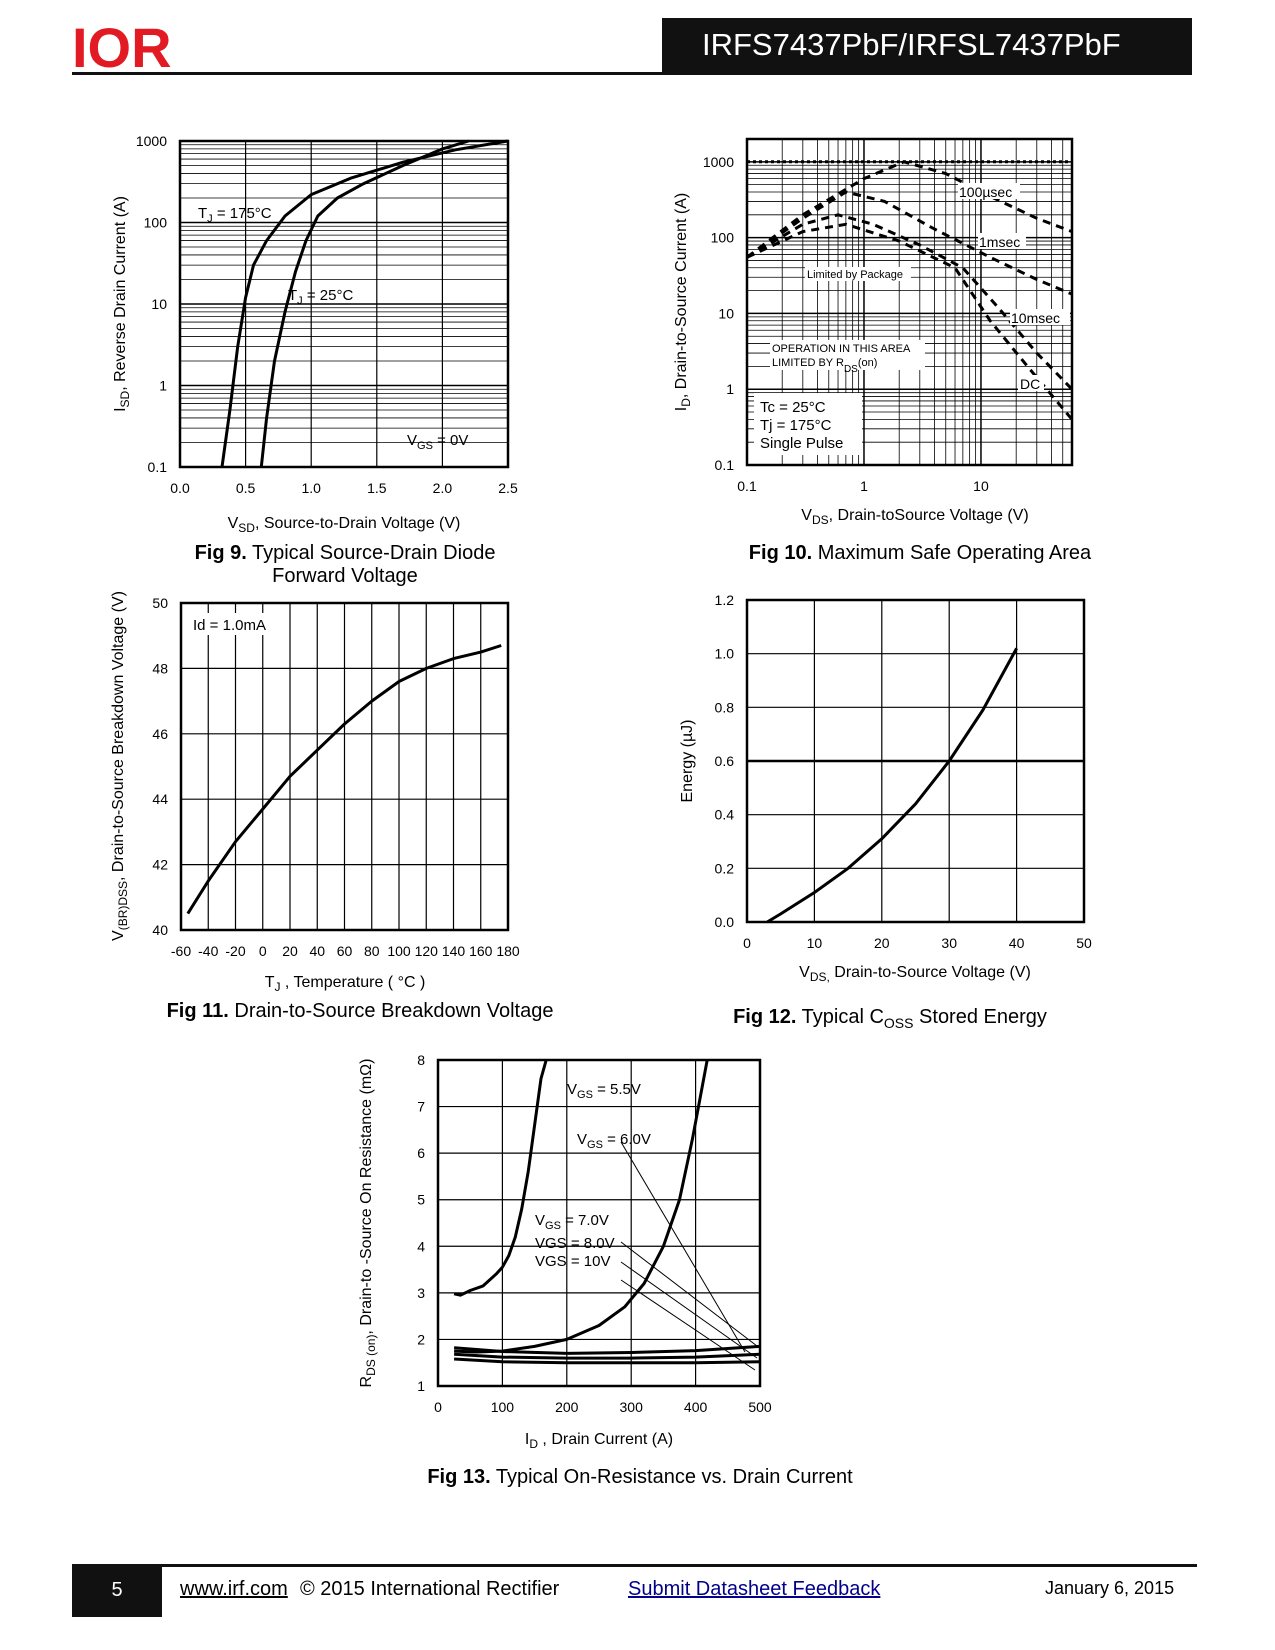 Image resolution: width=1275 pixels, height=1650 pixels. I want to click on header-rule, so click(632, 73).